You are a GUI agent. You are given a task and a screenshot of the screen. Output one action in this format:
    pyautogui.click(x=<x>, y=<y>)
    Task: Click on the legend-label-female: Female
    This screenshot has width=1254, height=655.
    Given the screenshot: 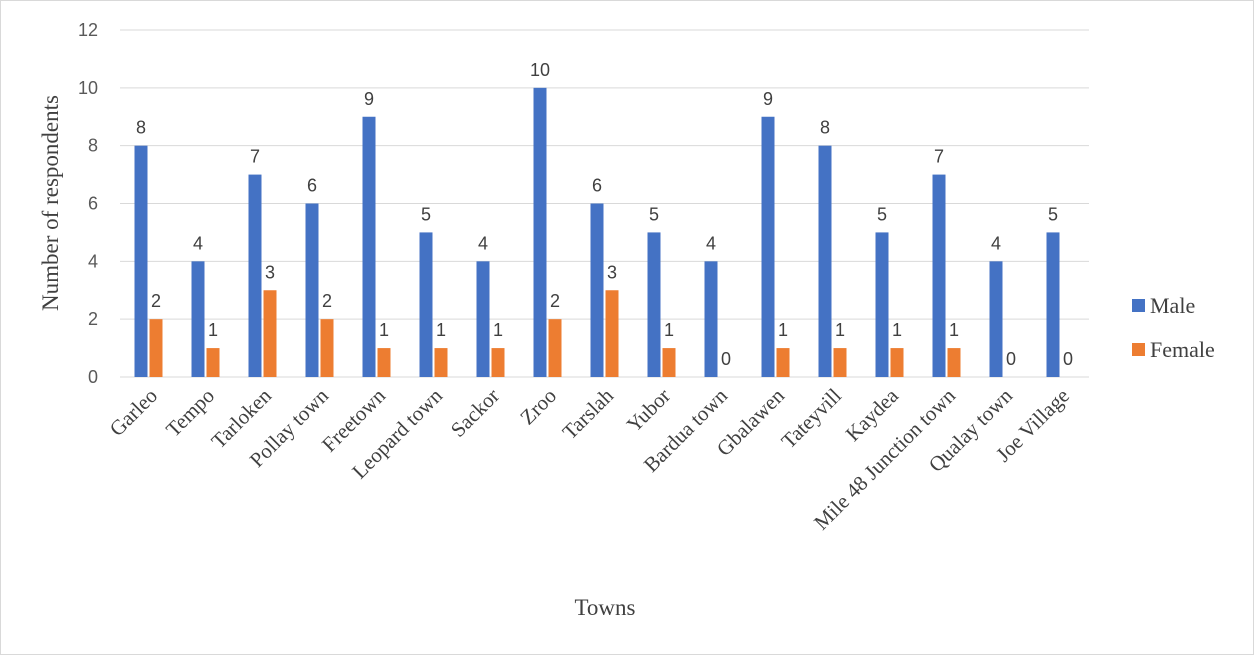 What is the action you would take?
    pyautogui.click(x=1182, y=349)
    